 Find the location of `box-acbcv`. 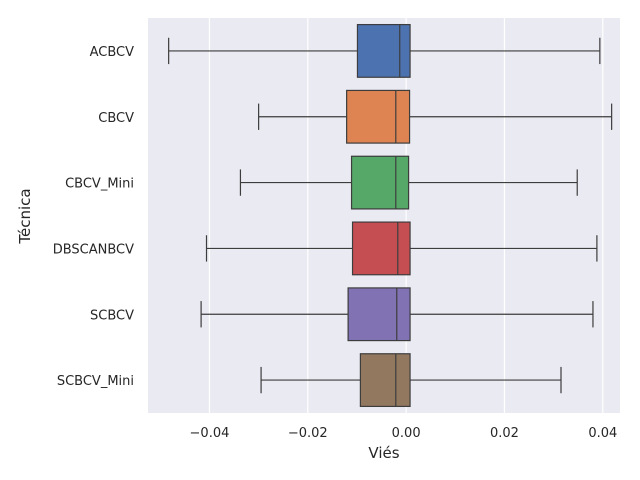

box-acbcv is located at coordinates (383, 50).